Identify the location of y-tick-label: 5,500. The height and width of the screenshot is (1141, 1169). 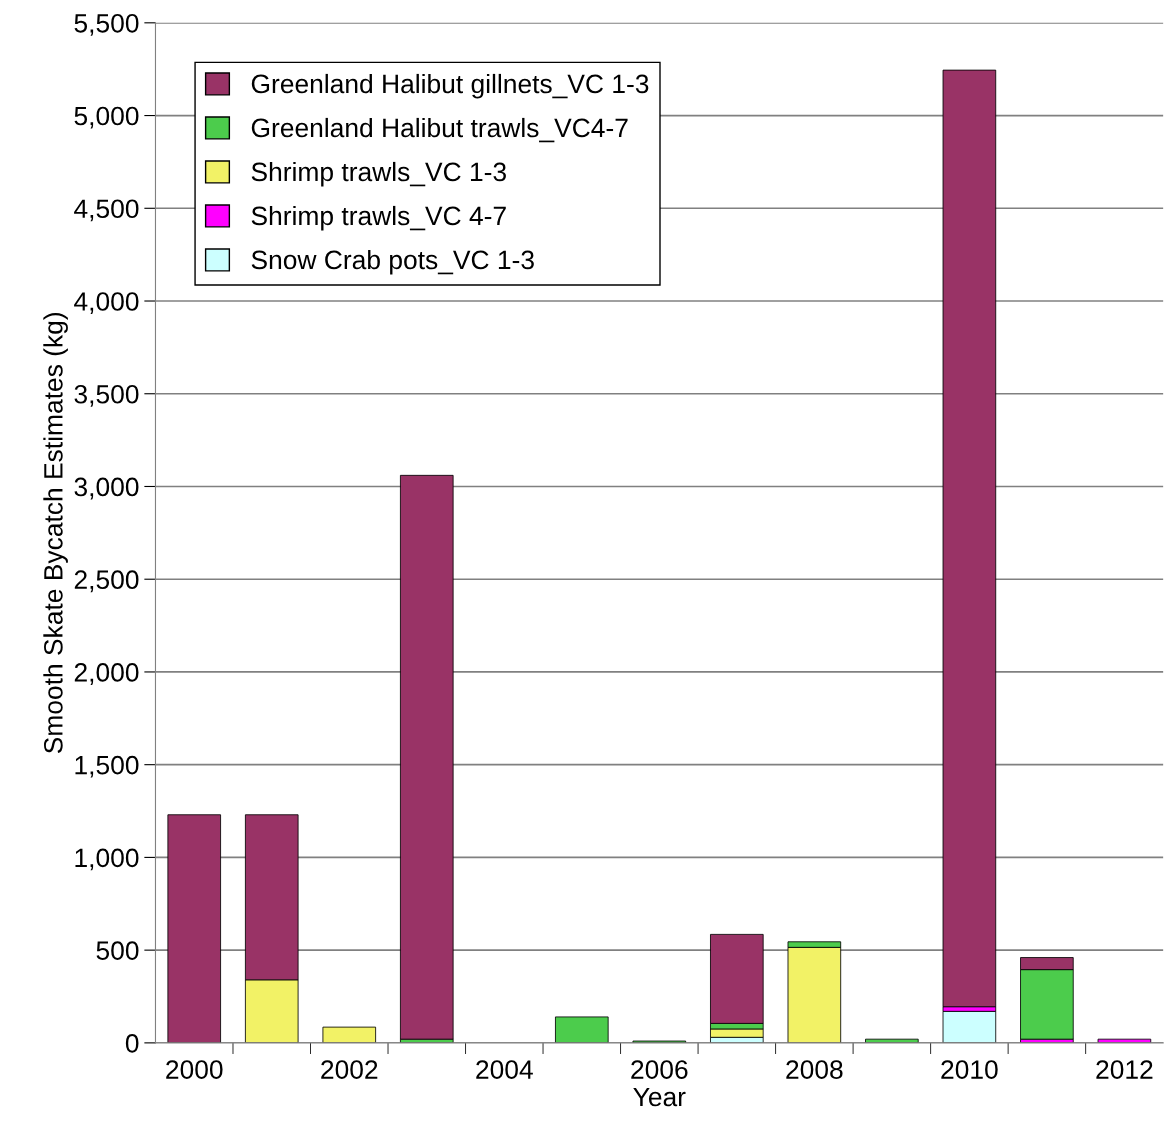
(106, 24).